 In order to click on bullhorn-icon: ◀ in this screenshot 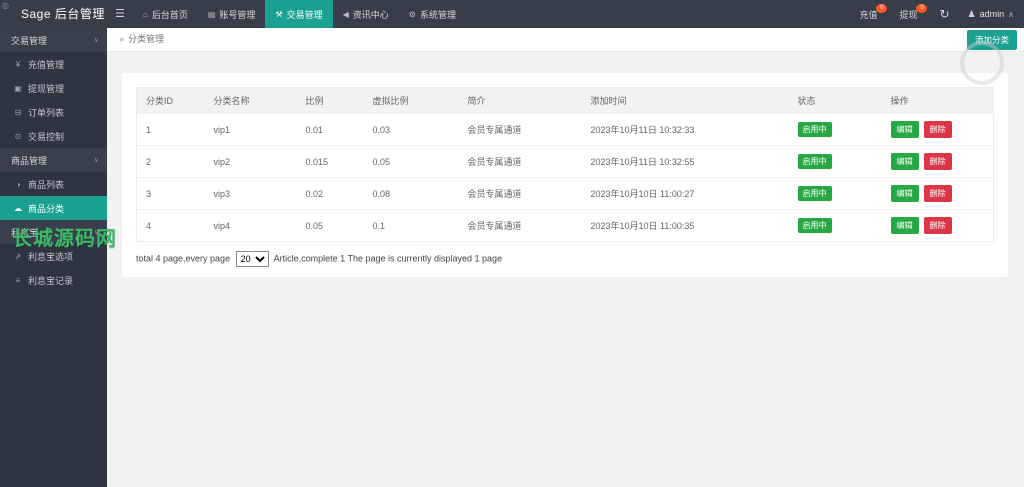, I will do `click(345, 14)`.